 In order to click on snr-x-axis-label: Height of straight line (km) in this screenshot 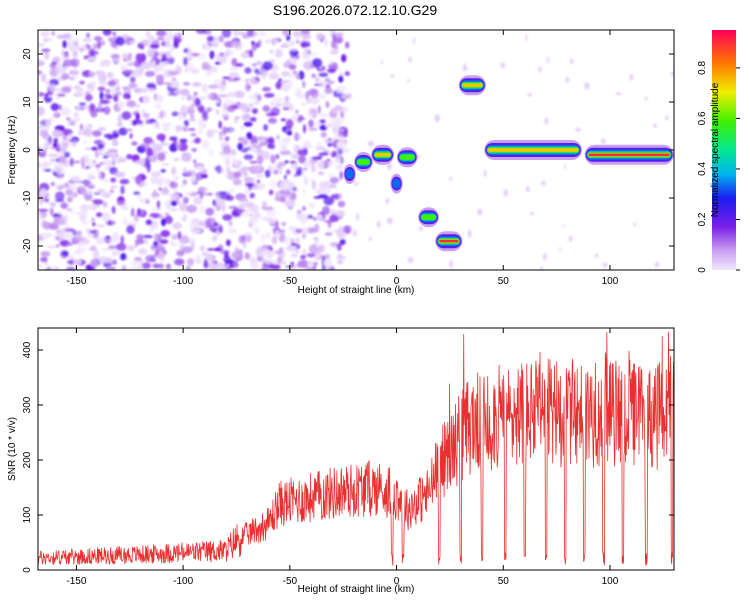, I will do `click(356, 589)`.